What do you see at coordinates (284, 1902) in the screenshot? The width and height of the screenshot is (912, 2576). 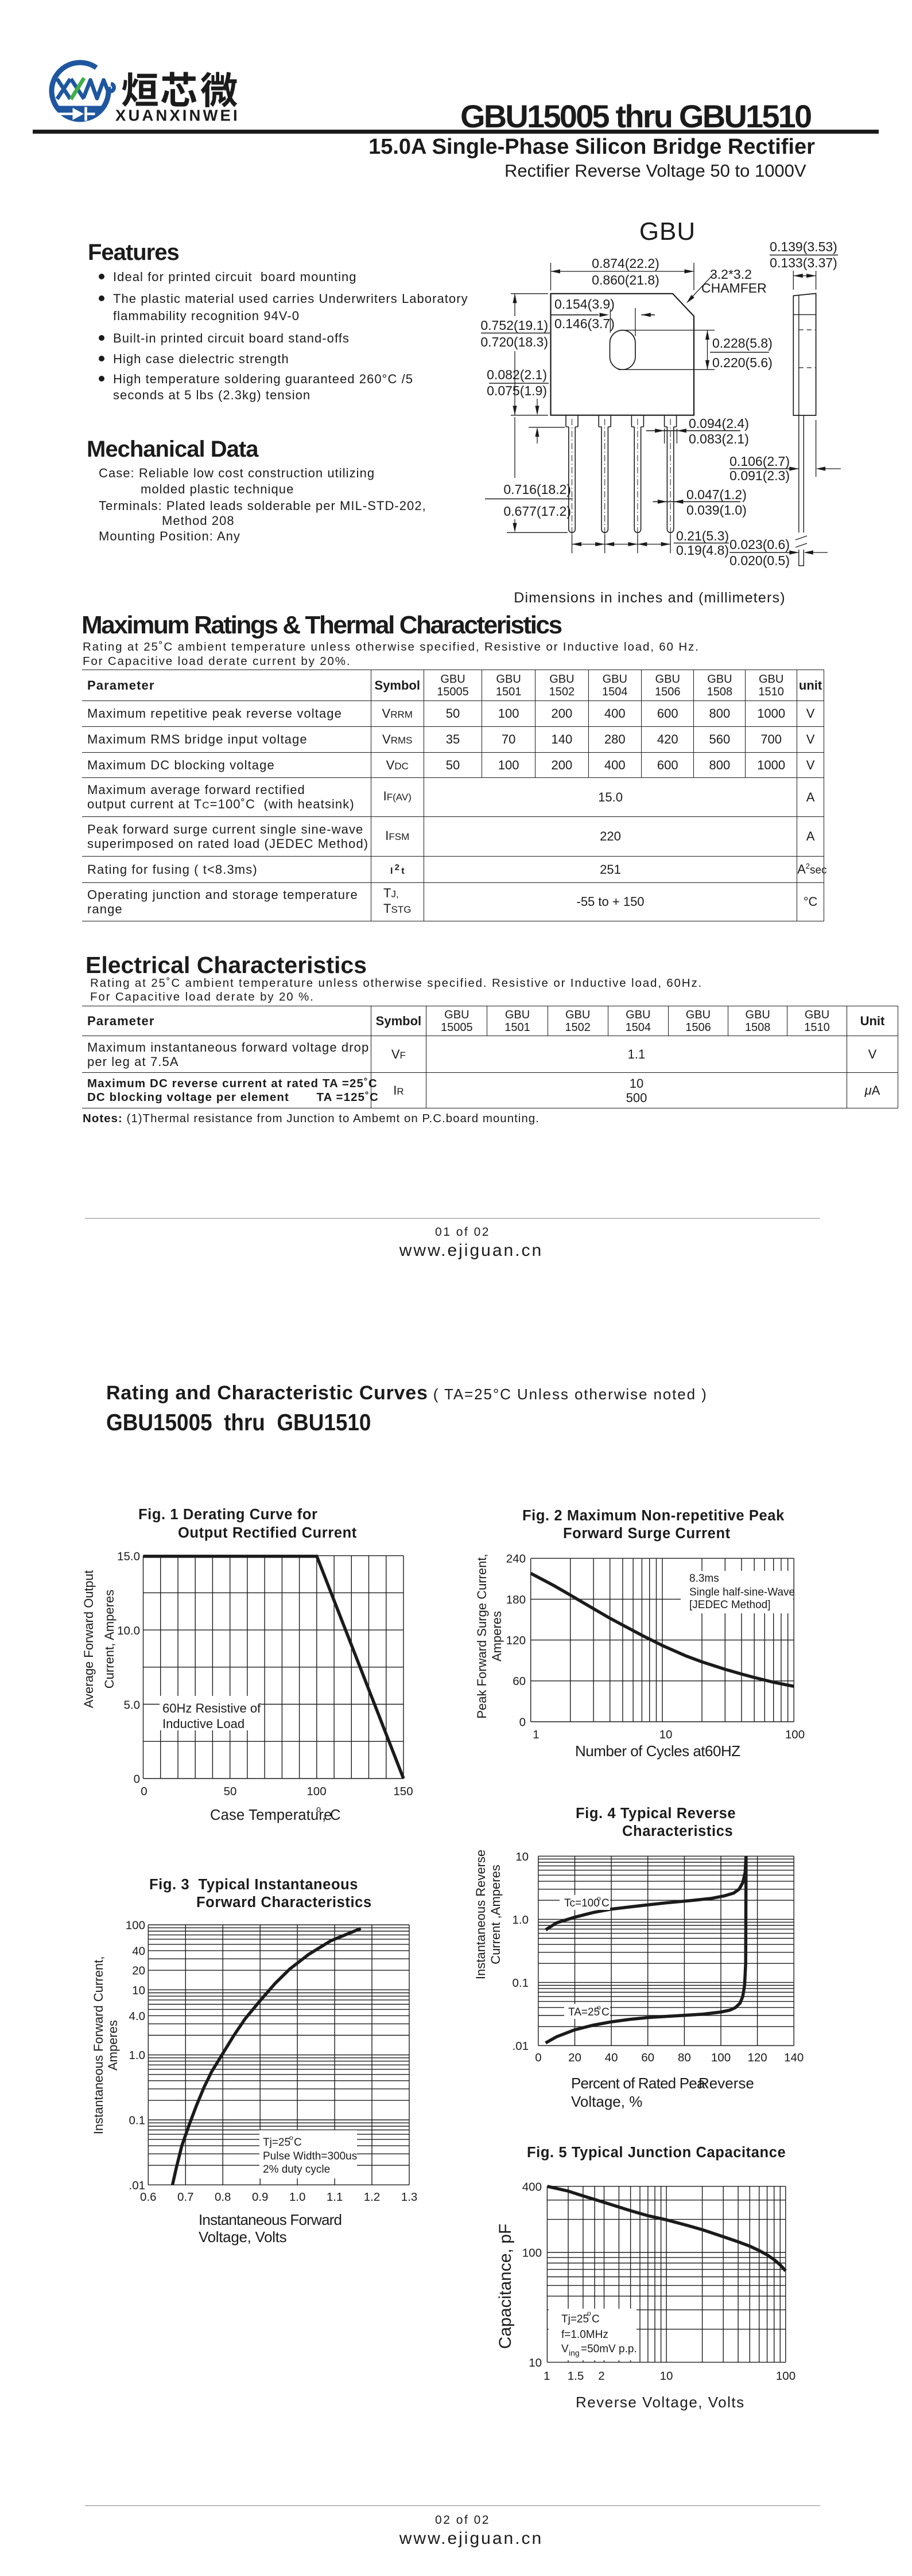 I see `svg-text: Forward Characteristics` at bounding box center [284, 1902].